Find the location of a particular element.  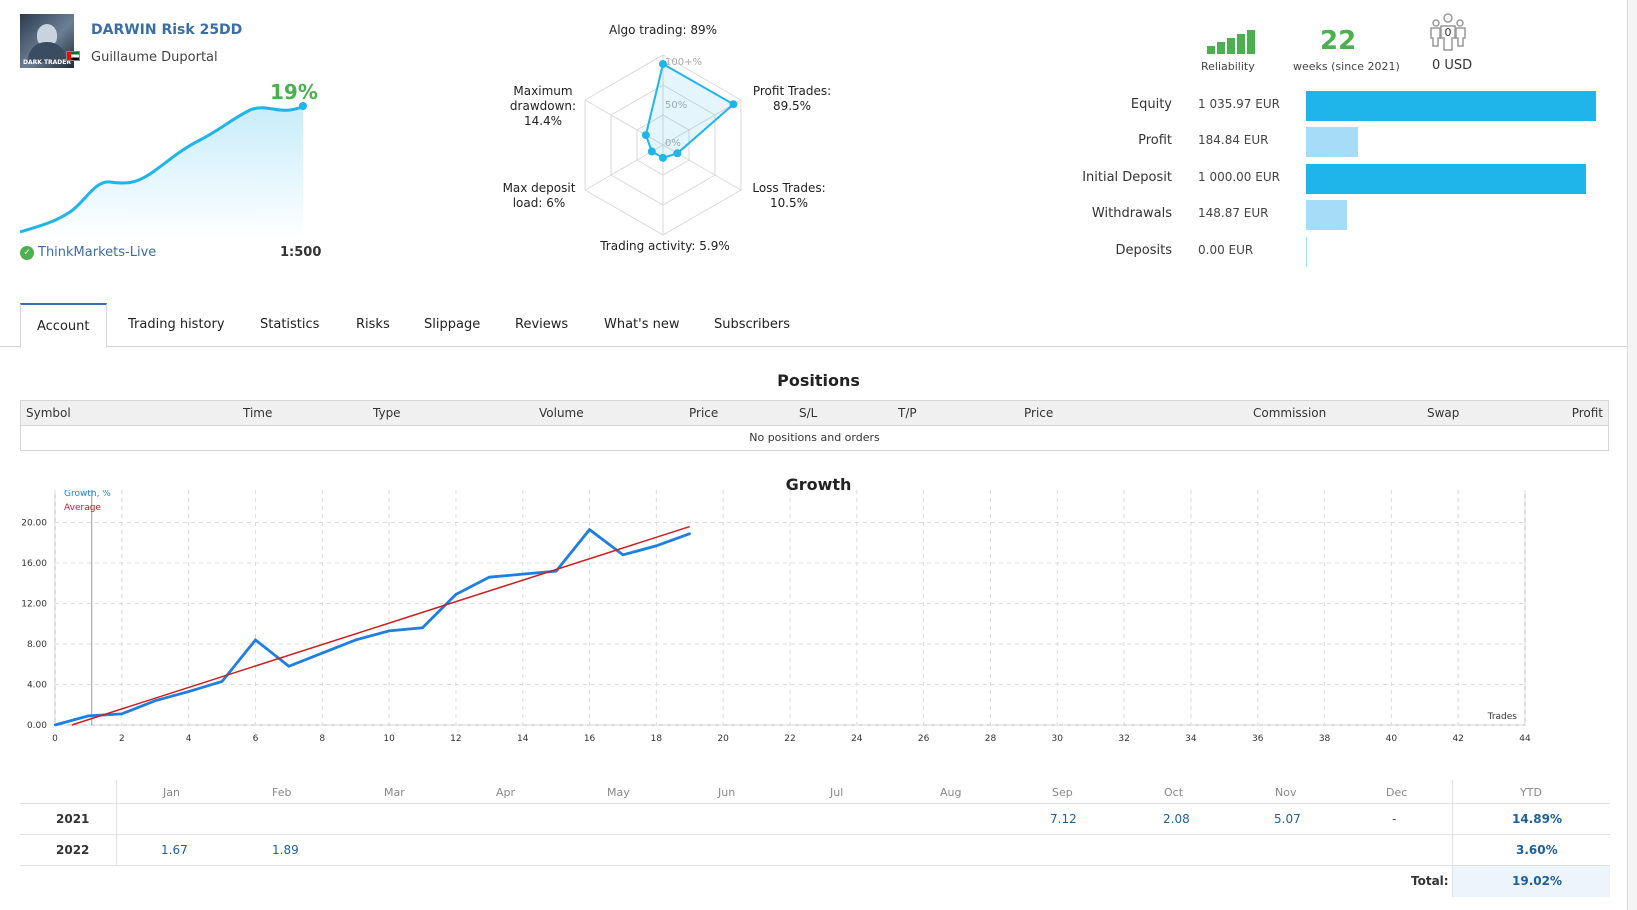

author-name: Guillaume Duportal is located at coordinates (154, 57).